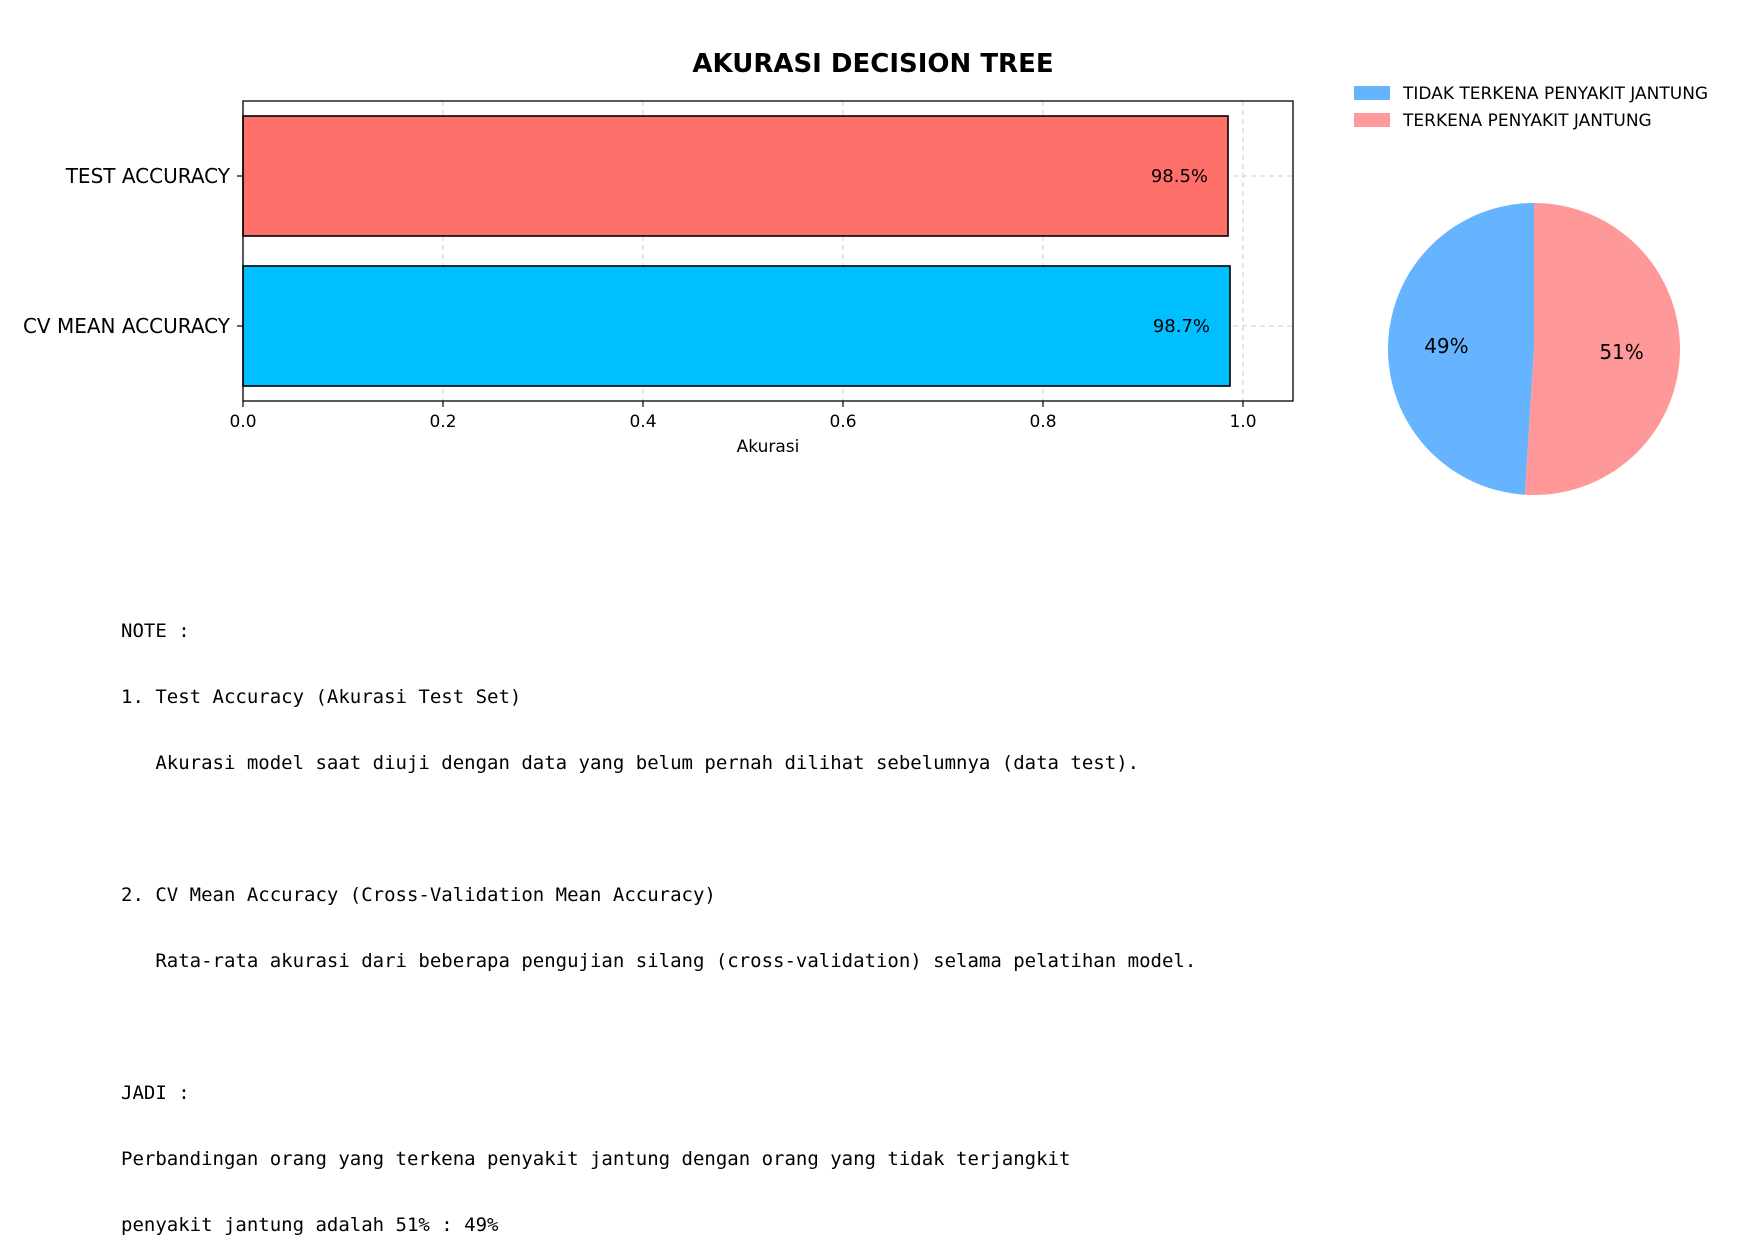  Describe the element at coordinates (1621, 352) in the screenshot. I see `pie-value-label-1: 51%` at that location.